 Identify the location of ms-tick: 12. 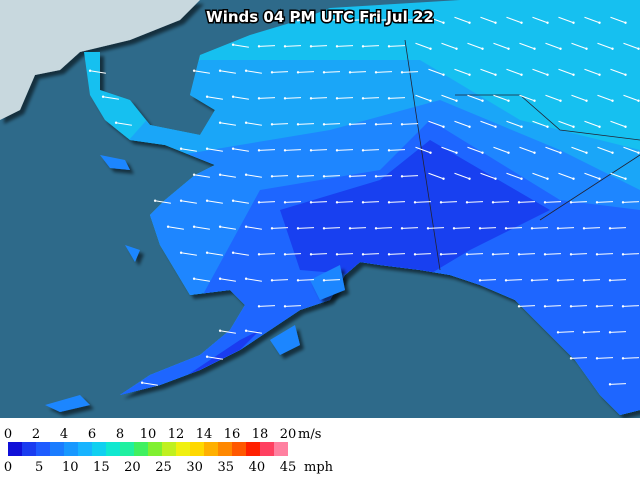
(176, 434).